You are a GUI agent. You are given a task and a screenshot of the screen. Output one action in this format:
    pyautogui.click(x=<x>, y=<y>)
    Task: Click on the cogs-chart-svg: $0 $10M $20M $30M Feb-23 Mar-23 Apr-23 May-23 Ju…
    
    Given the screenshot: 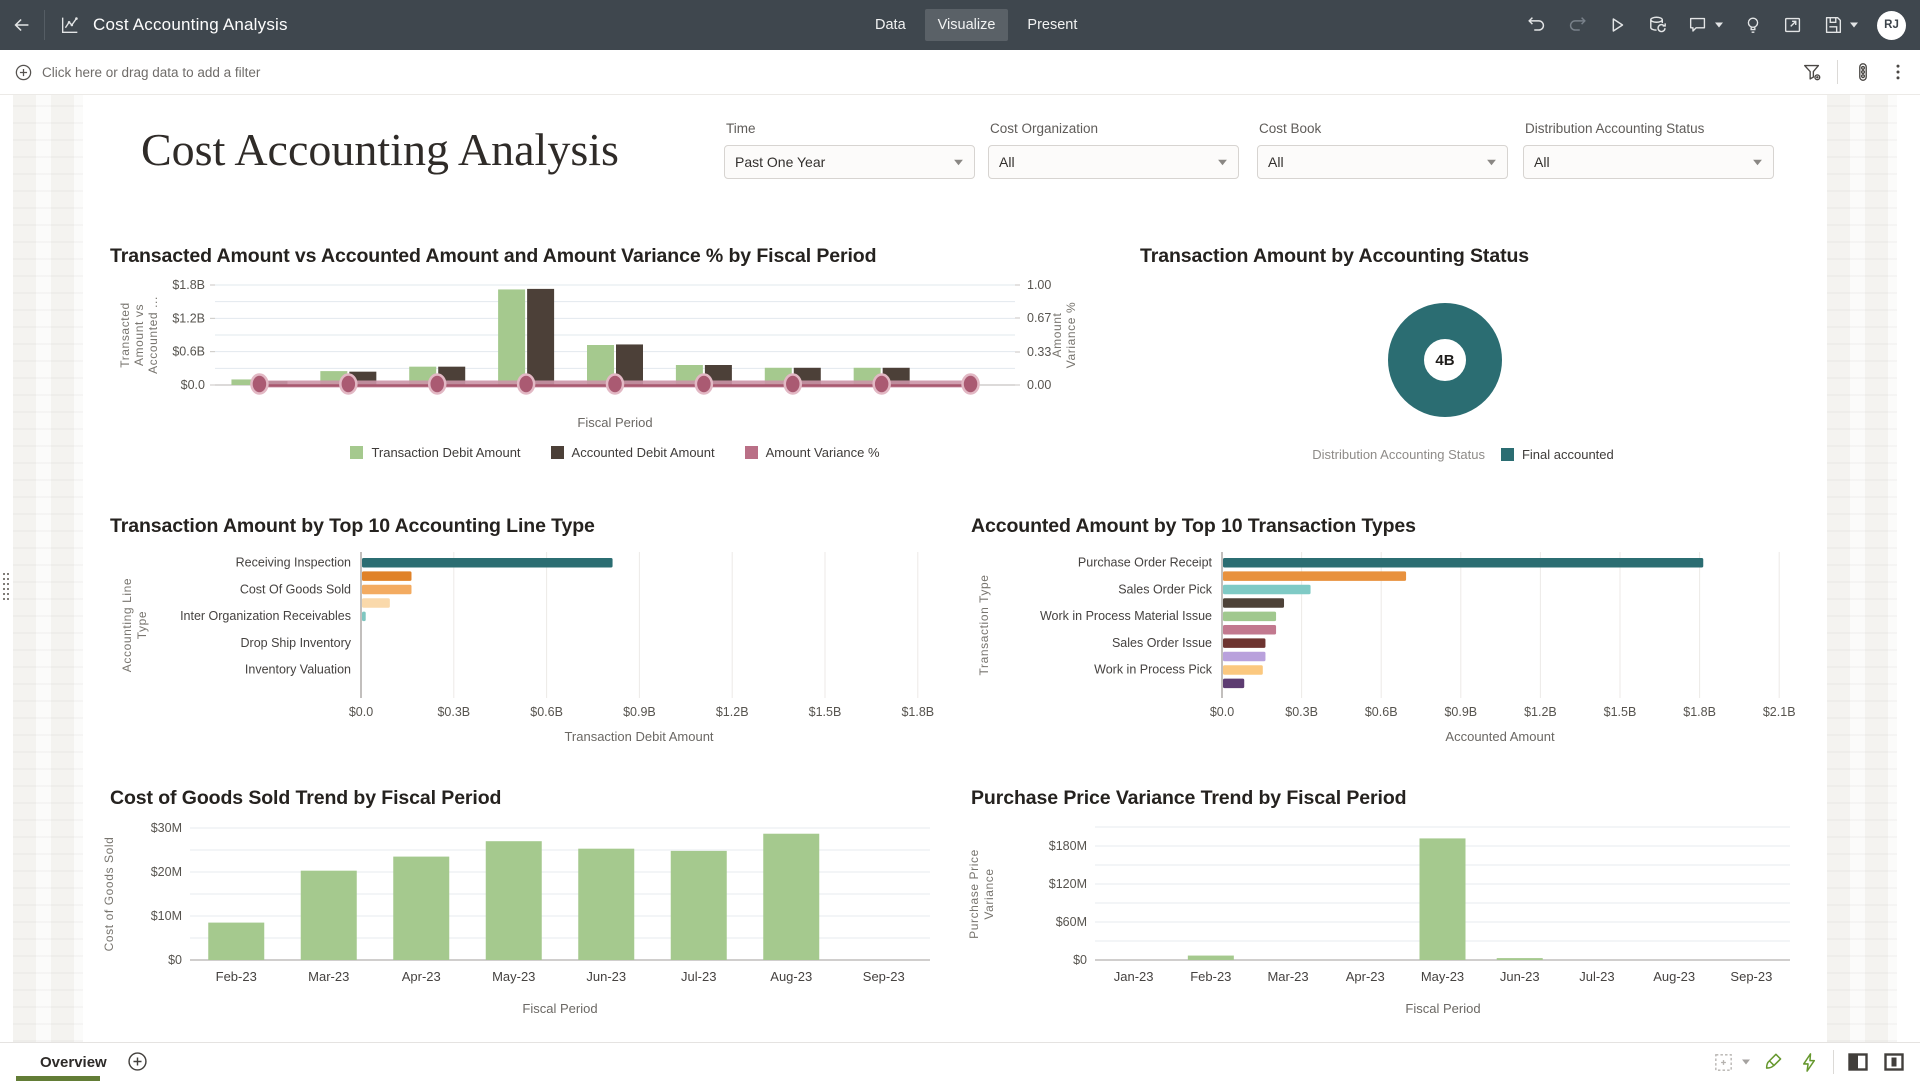 What is the action you would take?
    pyautogui.click(x=543, y=896)
    